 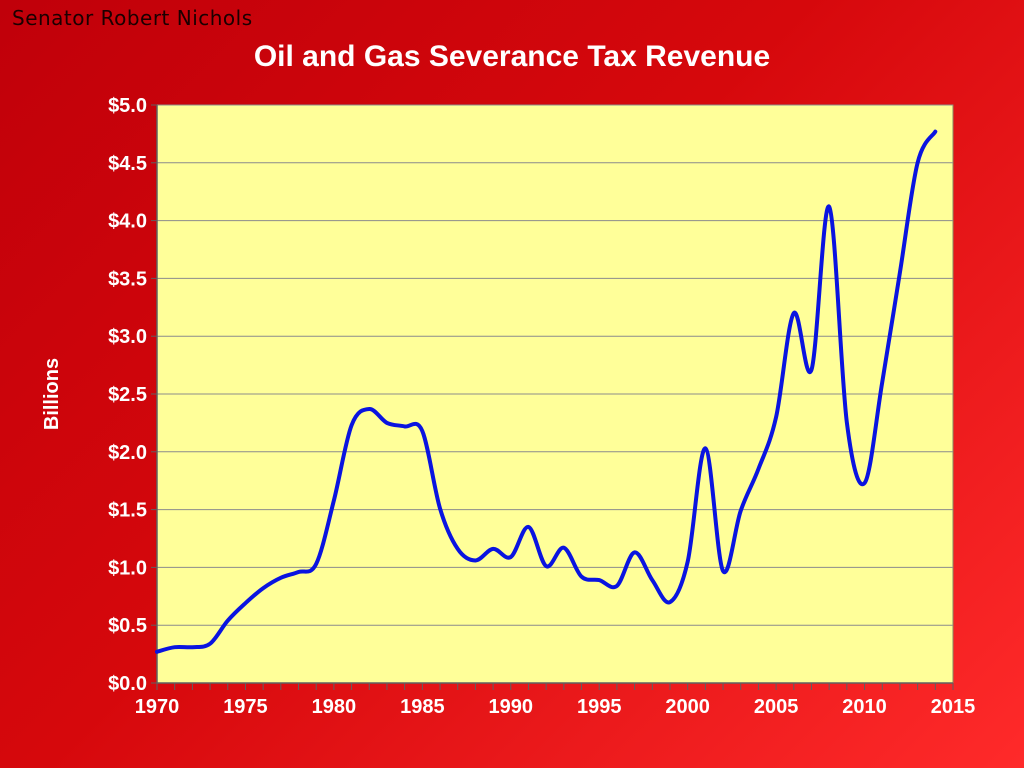 I want to click on y-tick-label: $2.5, so click(x=127, y=395).